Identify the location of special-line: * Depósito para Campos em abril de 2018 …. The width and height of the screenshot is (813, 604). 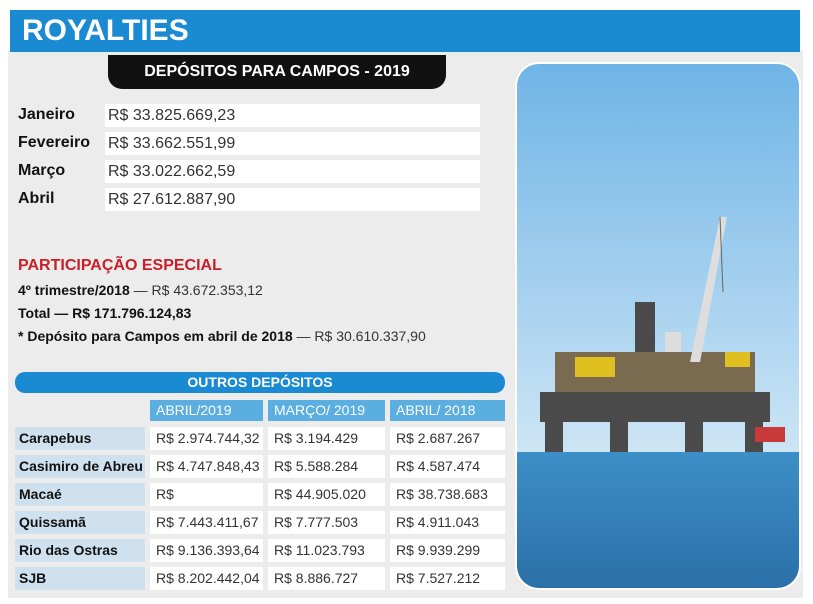
(222, 336).